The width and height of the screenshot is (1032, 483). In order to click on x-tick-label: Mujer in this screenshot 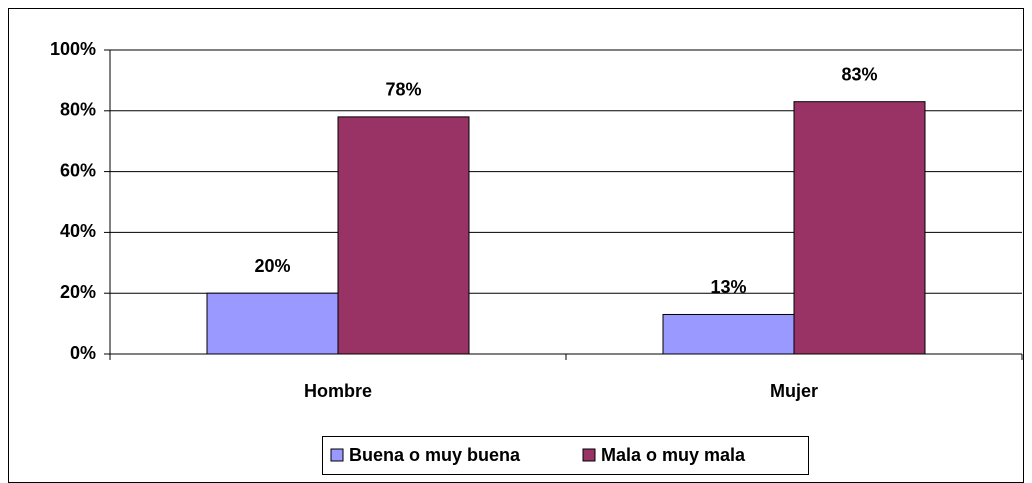, I will do `click(794, 391)`.